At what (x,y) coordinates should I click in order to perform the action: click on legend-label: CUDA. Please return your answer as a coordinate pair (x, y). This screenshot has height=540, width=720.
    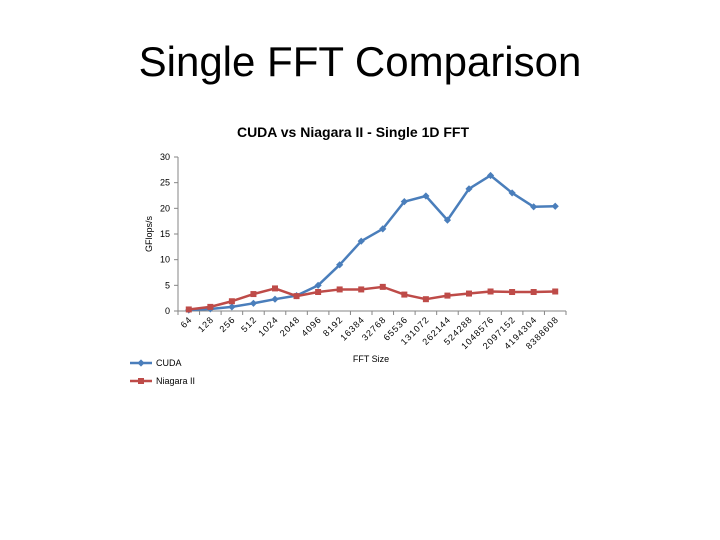
    Looking at the image, I should click on (169, 363).